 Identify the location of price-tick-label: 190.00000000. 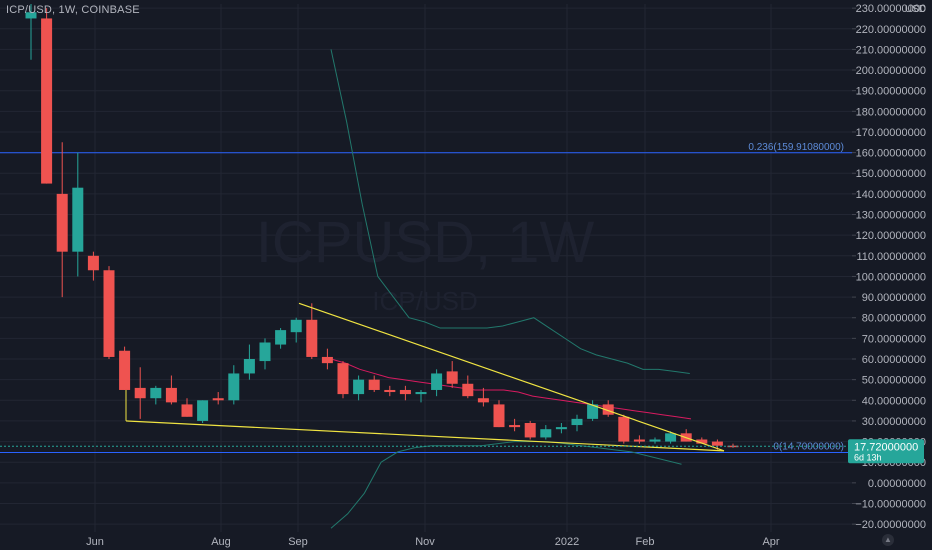
(891, 92).